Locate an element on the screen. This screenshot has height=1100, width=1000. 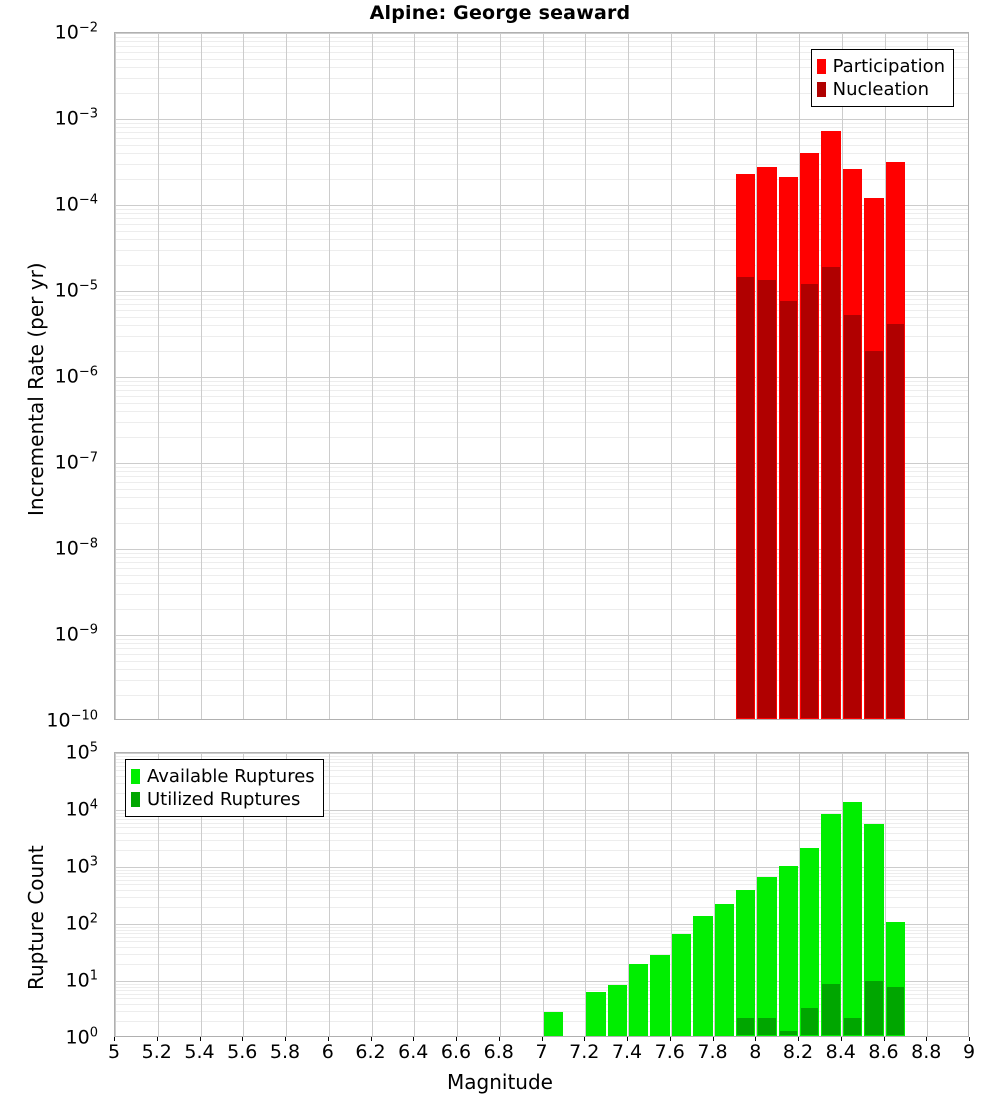
y-tick-label-bottom: 10² is located at coordinates (81, 923).